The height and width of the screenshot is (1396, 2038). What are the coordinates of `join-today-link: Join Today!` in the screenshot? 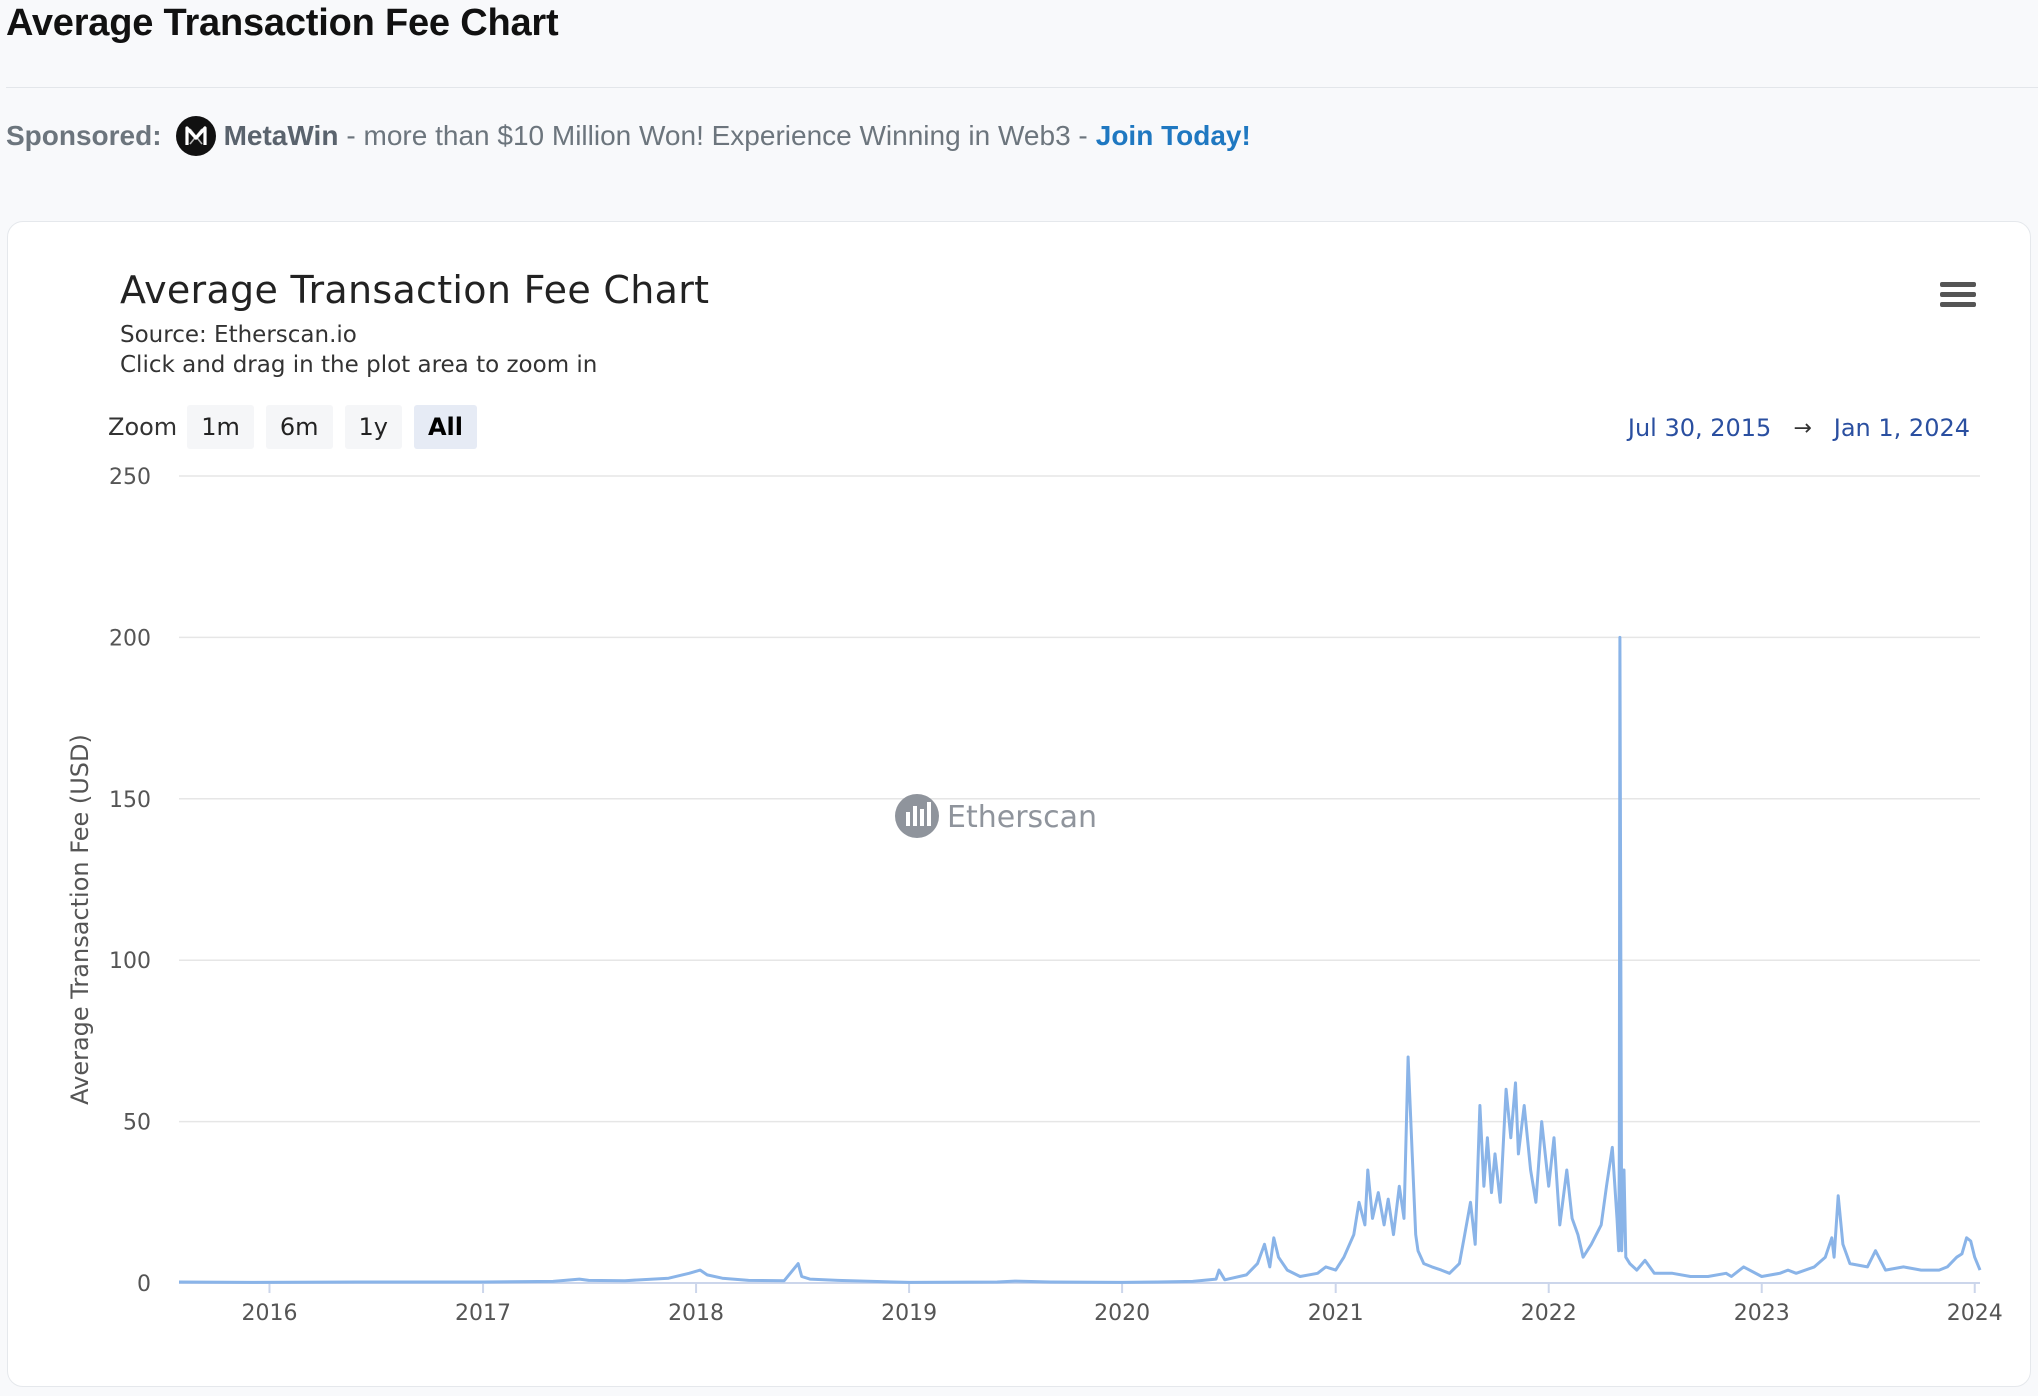 It's located at (1173, 135).